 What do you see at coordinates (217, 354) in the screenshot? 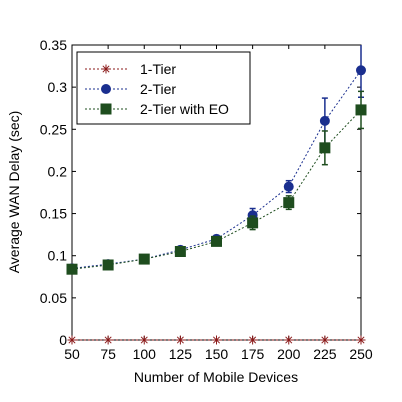
I see `x-tick-label: 150` at bounding box center [217, 354].